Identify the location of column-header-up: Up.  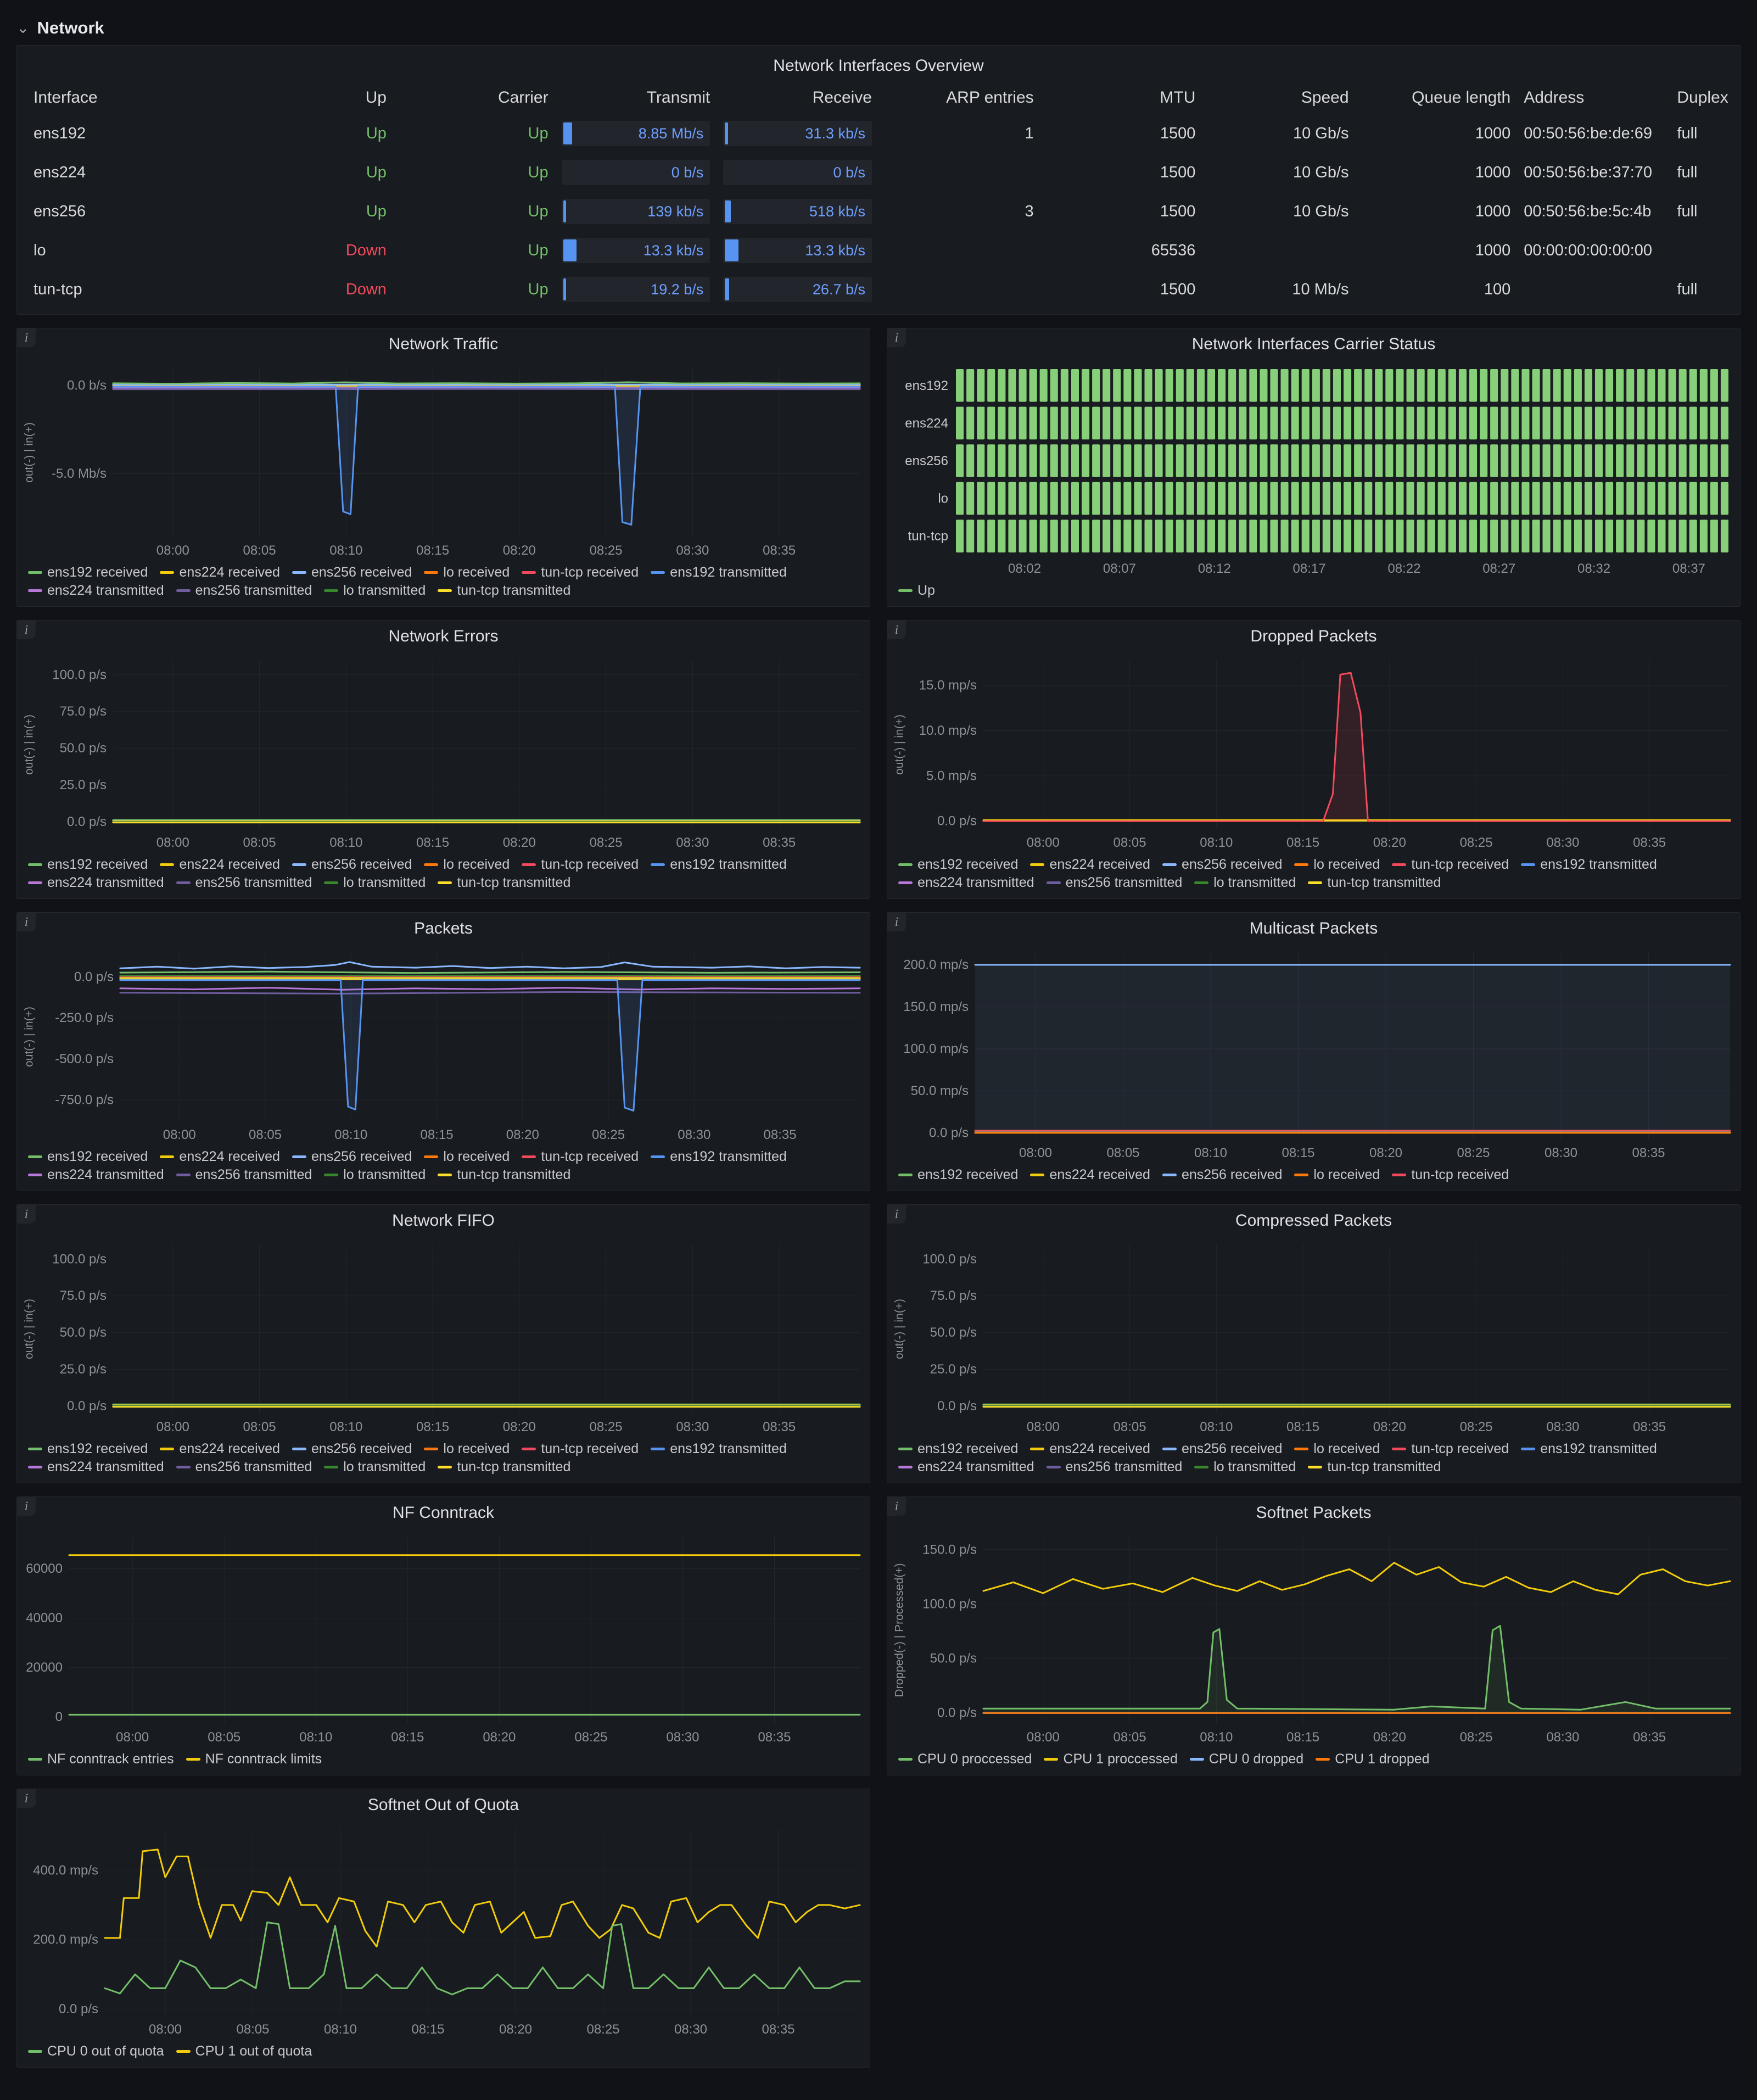
(376, 97).